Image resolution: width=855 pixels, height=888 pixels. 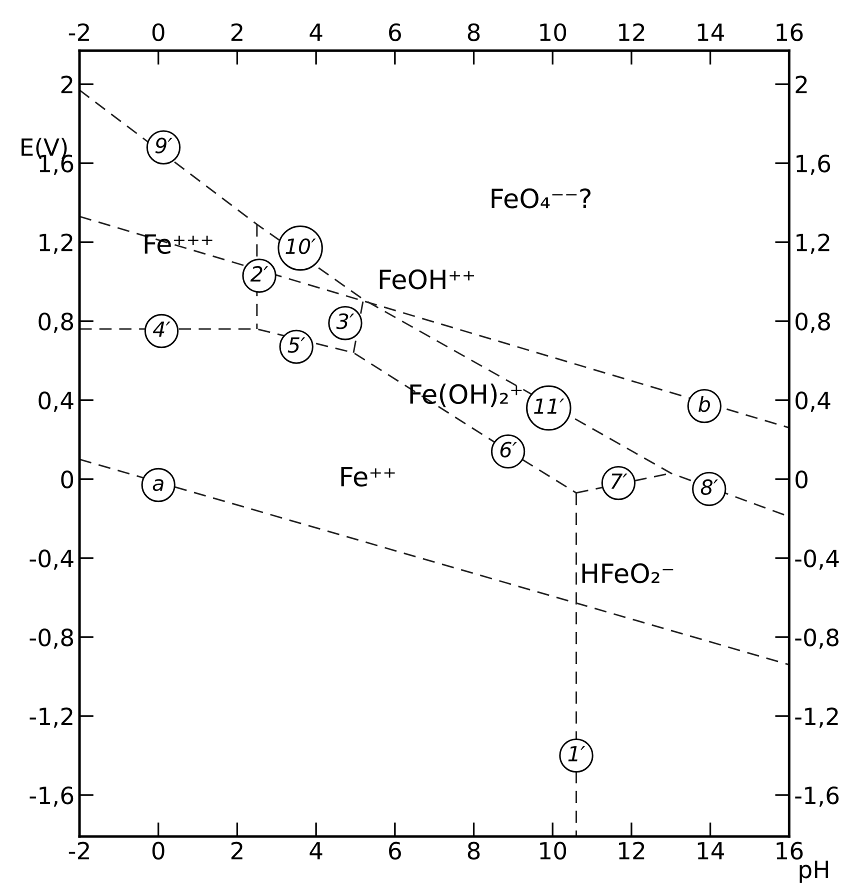 I want to click on annotation: FeOH⁺⁺, so click(x=427, y=279).